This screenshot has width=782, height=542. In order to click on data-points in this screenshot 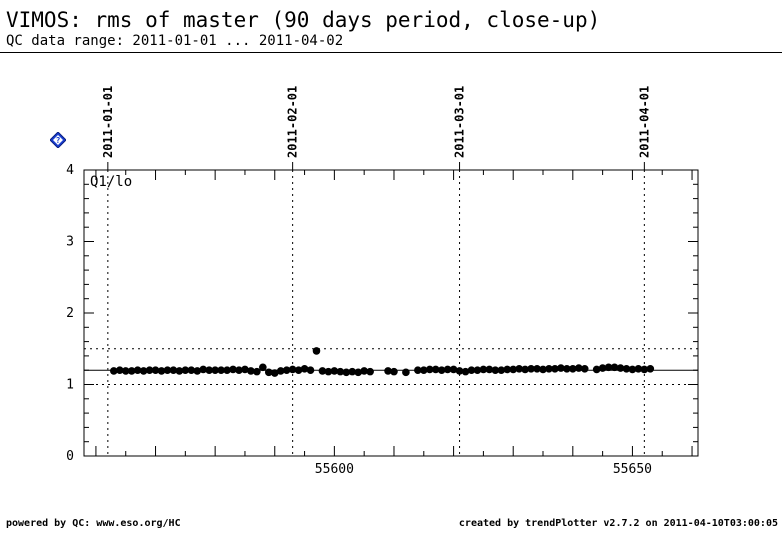, I will do `click(382, 362)`.